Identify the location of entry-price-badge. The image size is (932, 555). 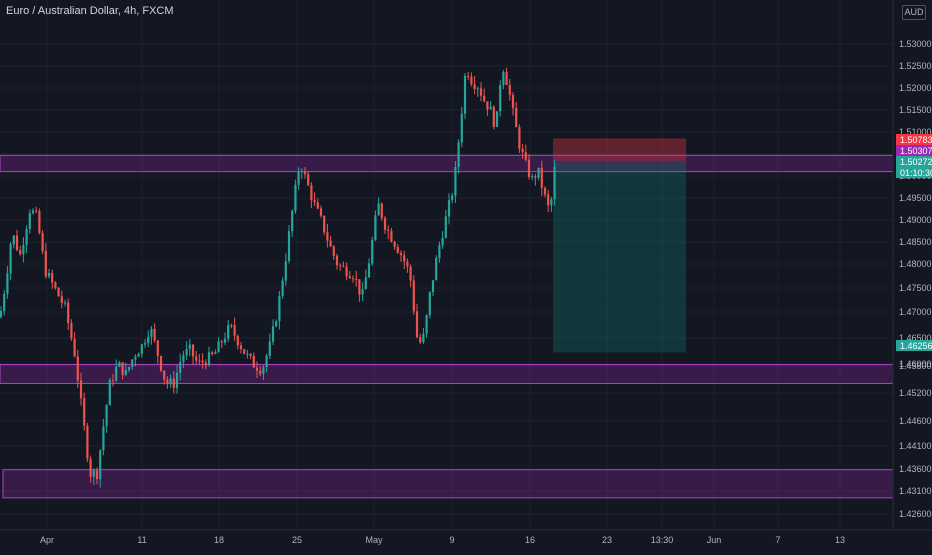
(914, 150).